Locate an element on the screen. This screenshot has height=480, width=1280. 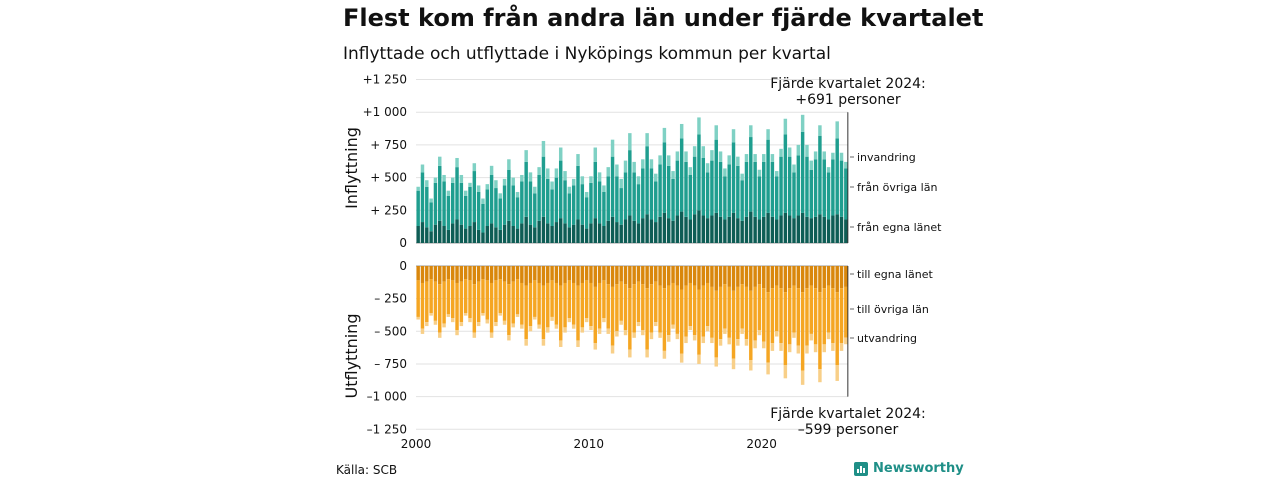
brand-name: Newsworthy is located at coordinates (918, 468).